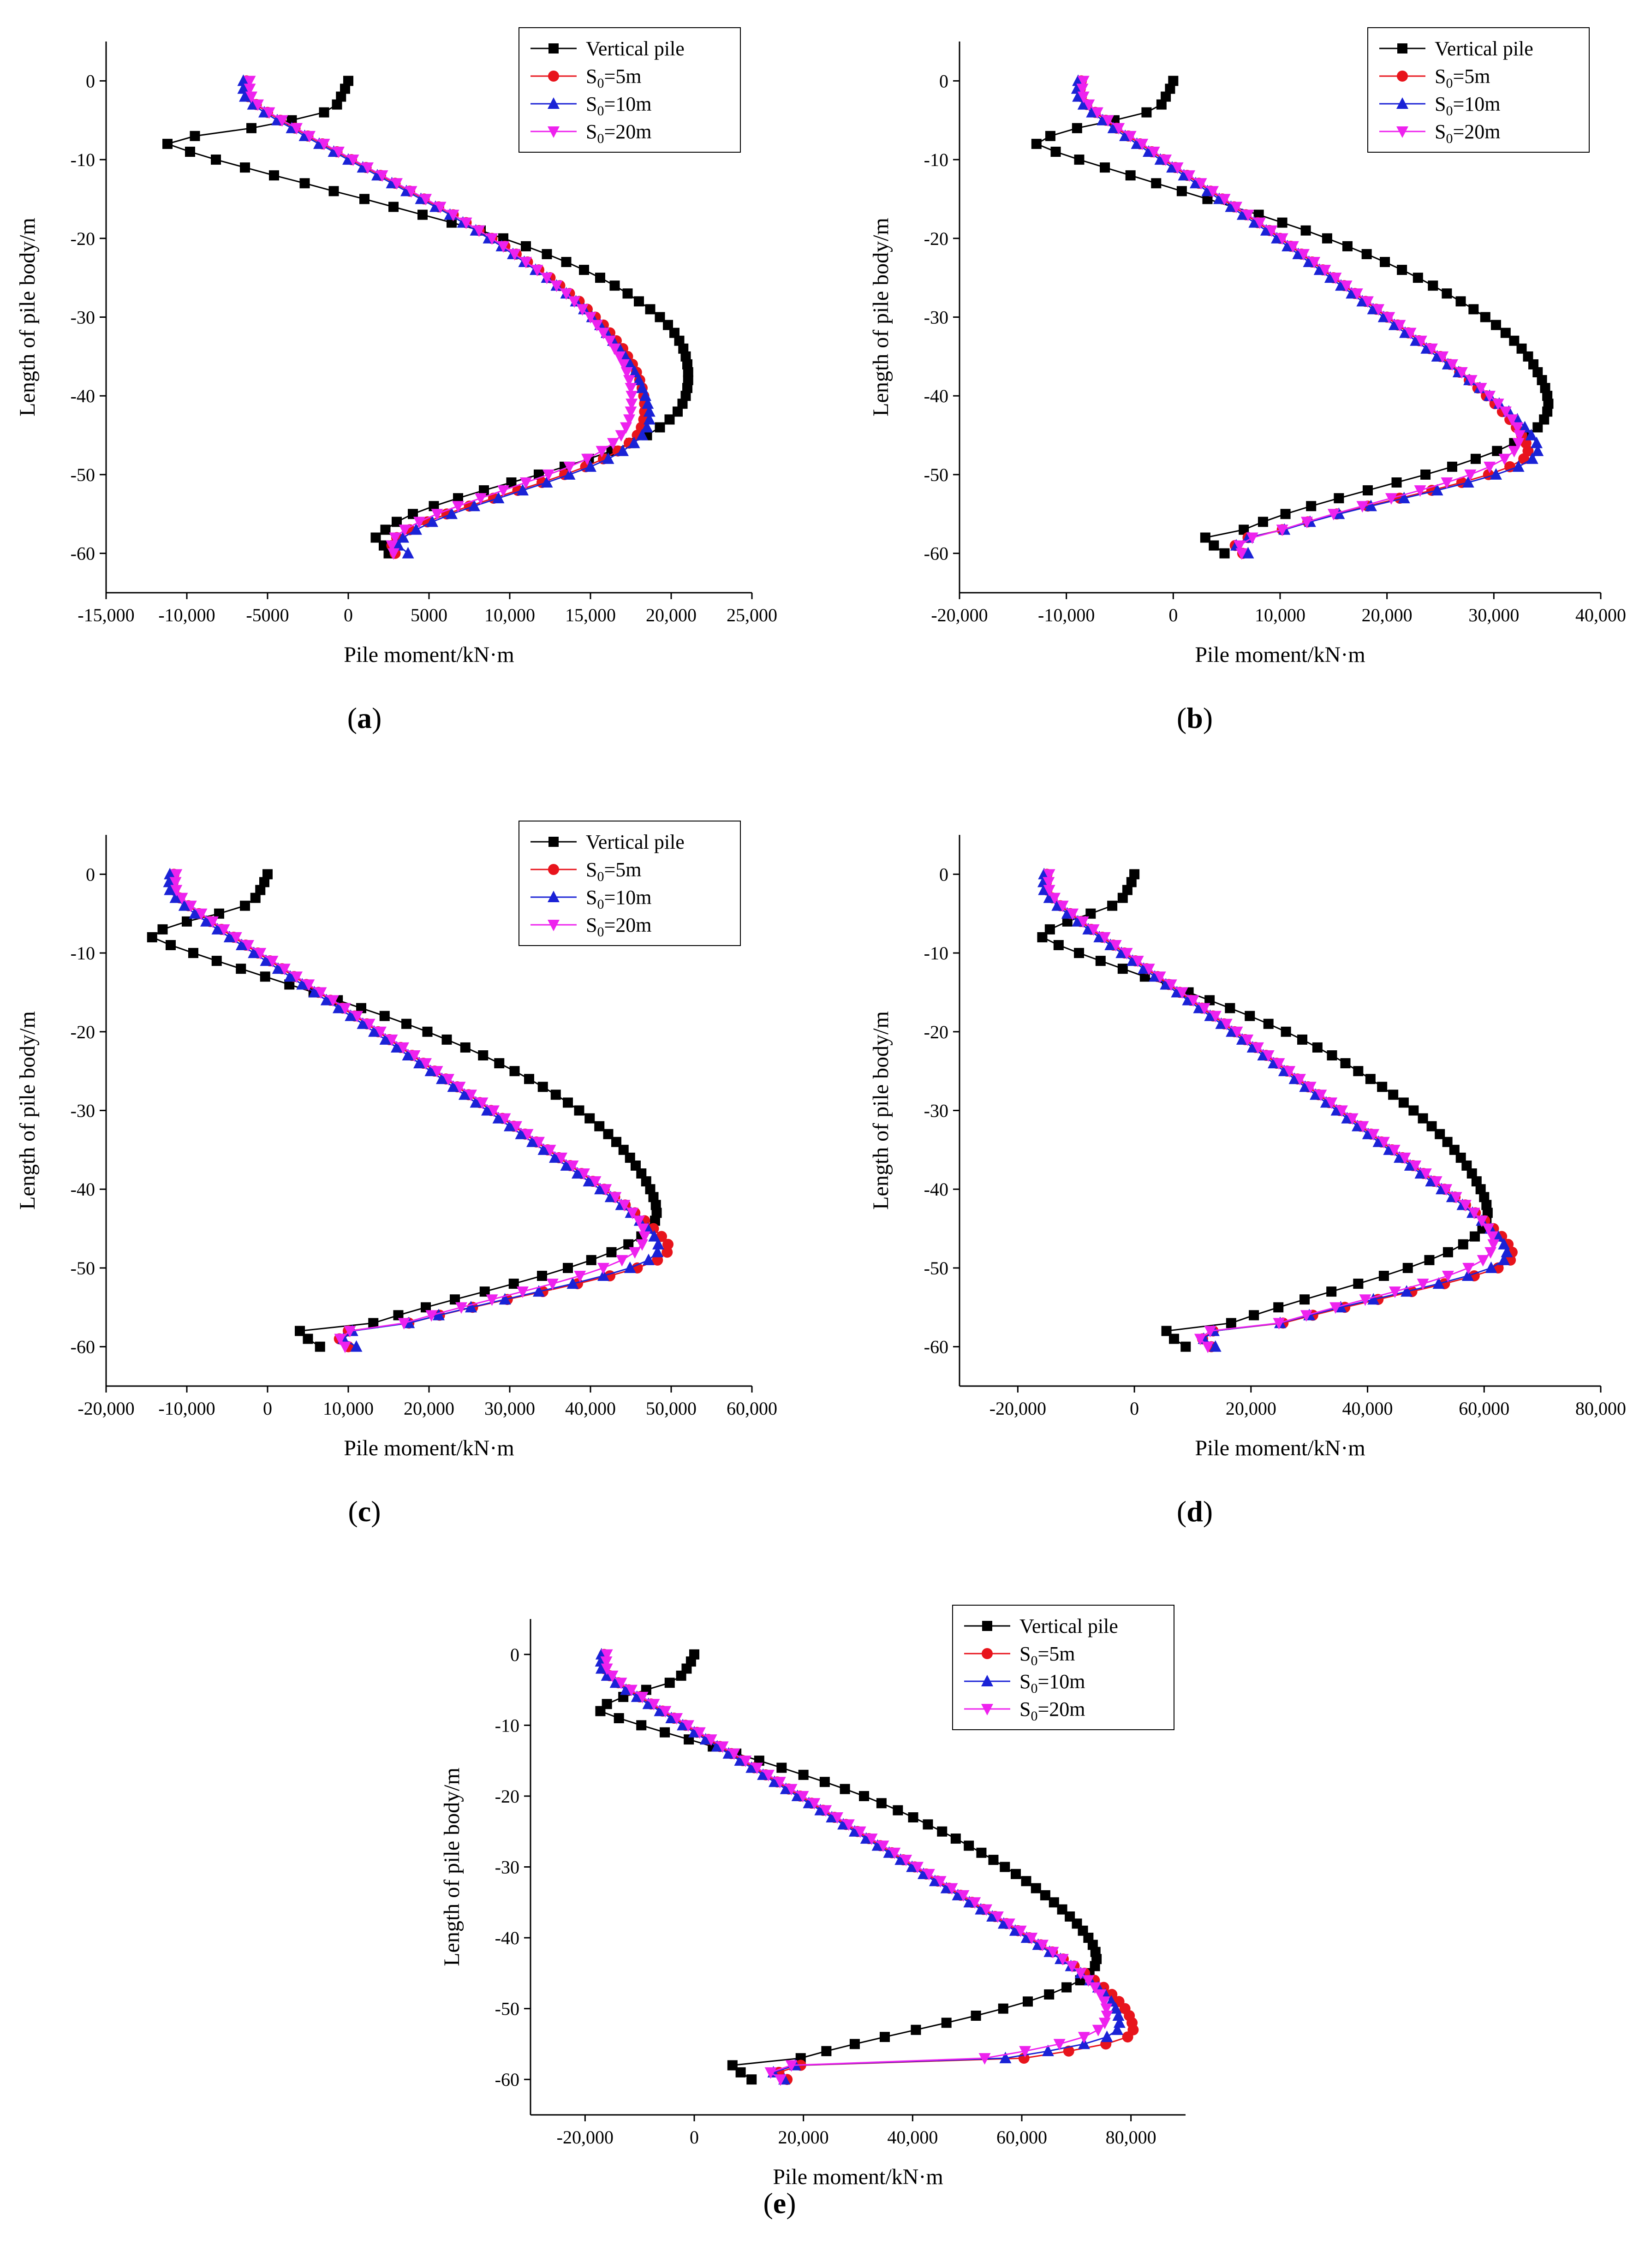 Image resolution: width=1651 pixels, height=2268 pixels. What do you see at coordinates (553, 842) in the screenshot?
I see `legend-marker-vertical` at bounding box center [553, 842].